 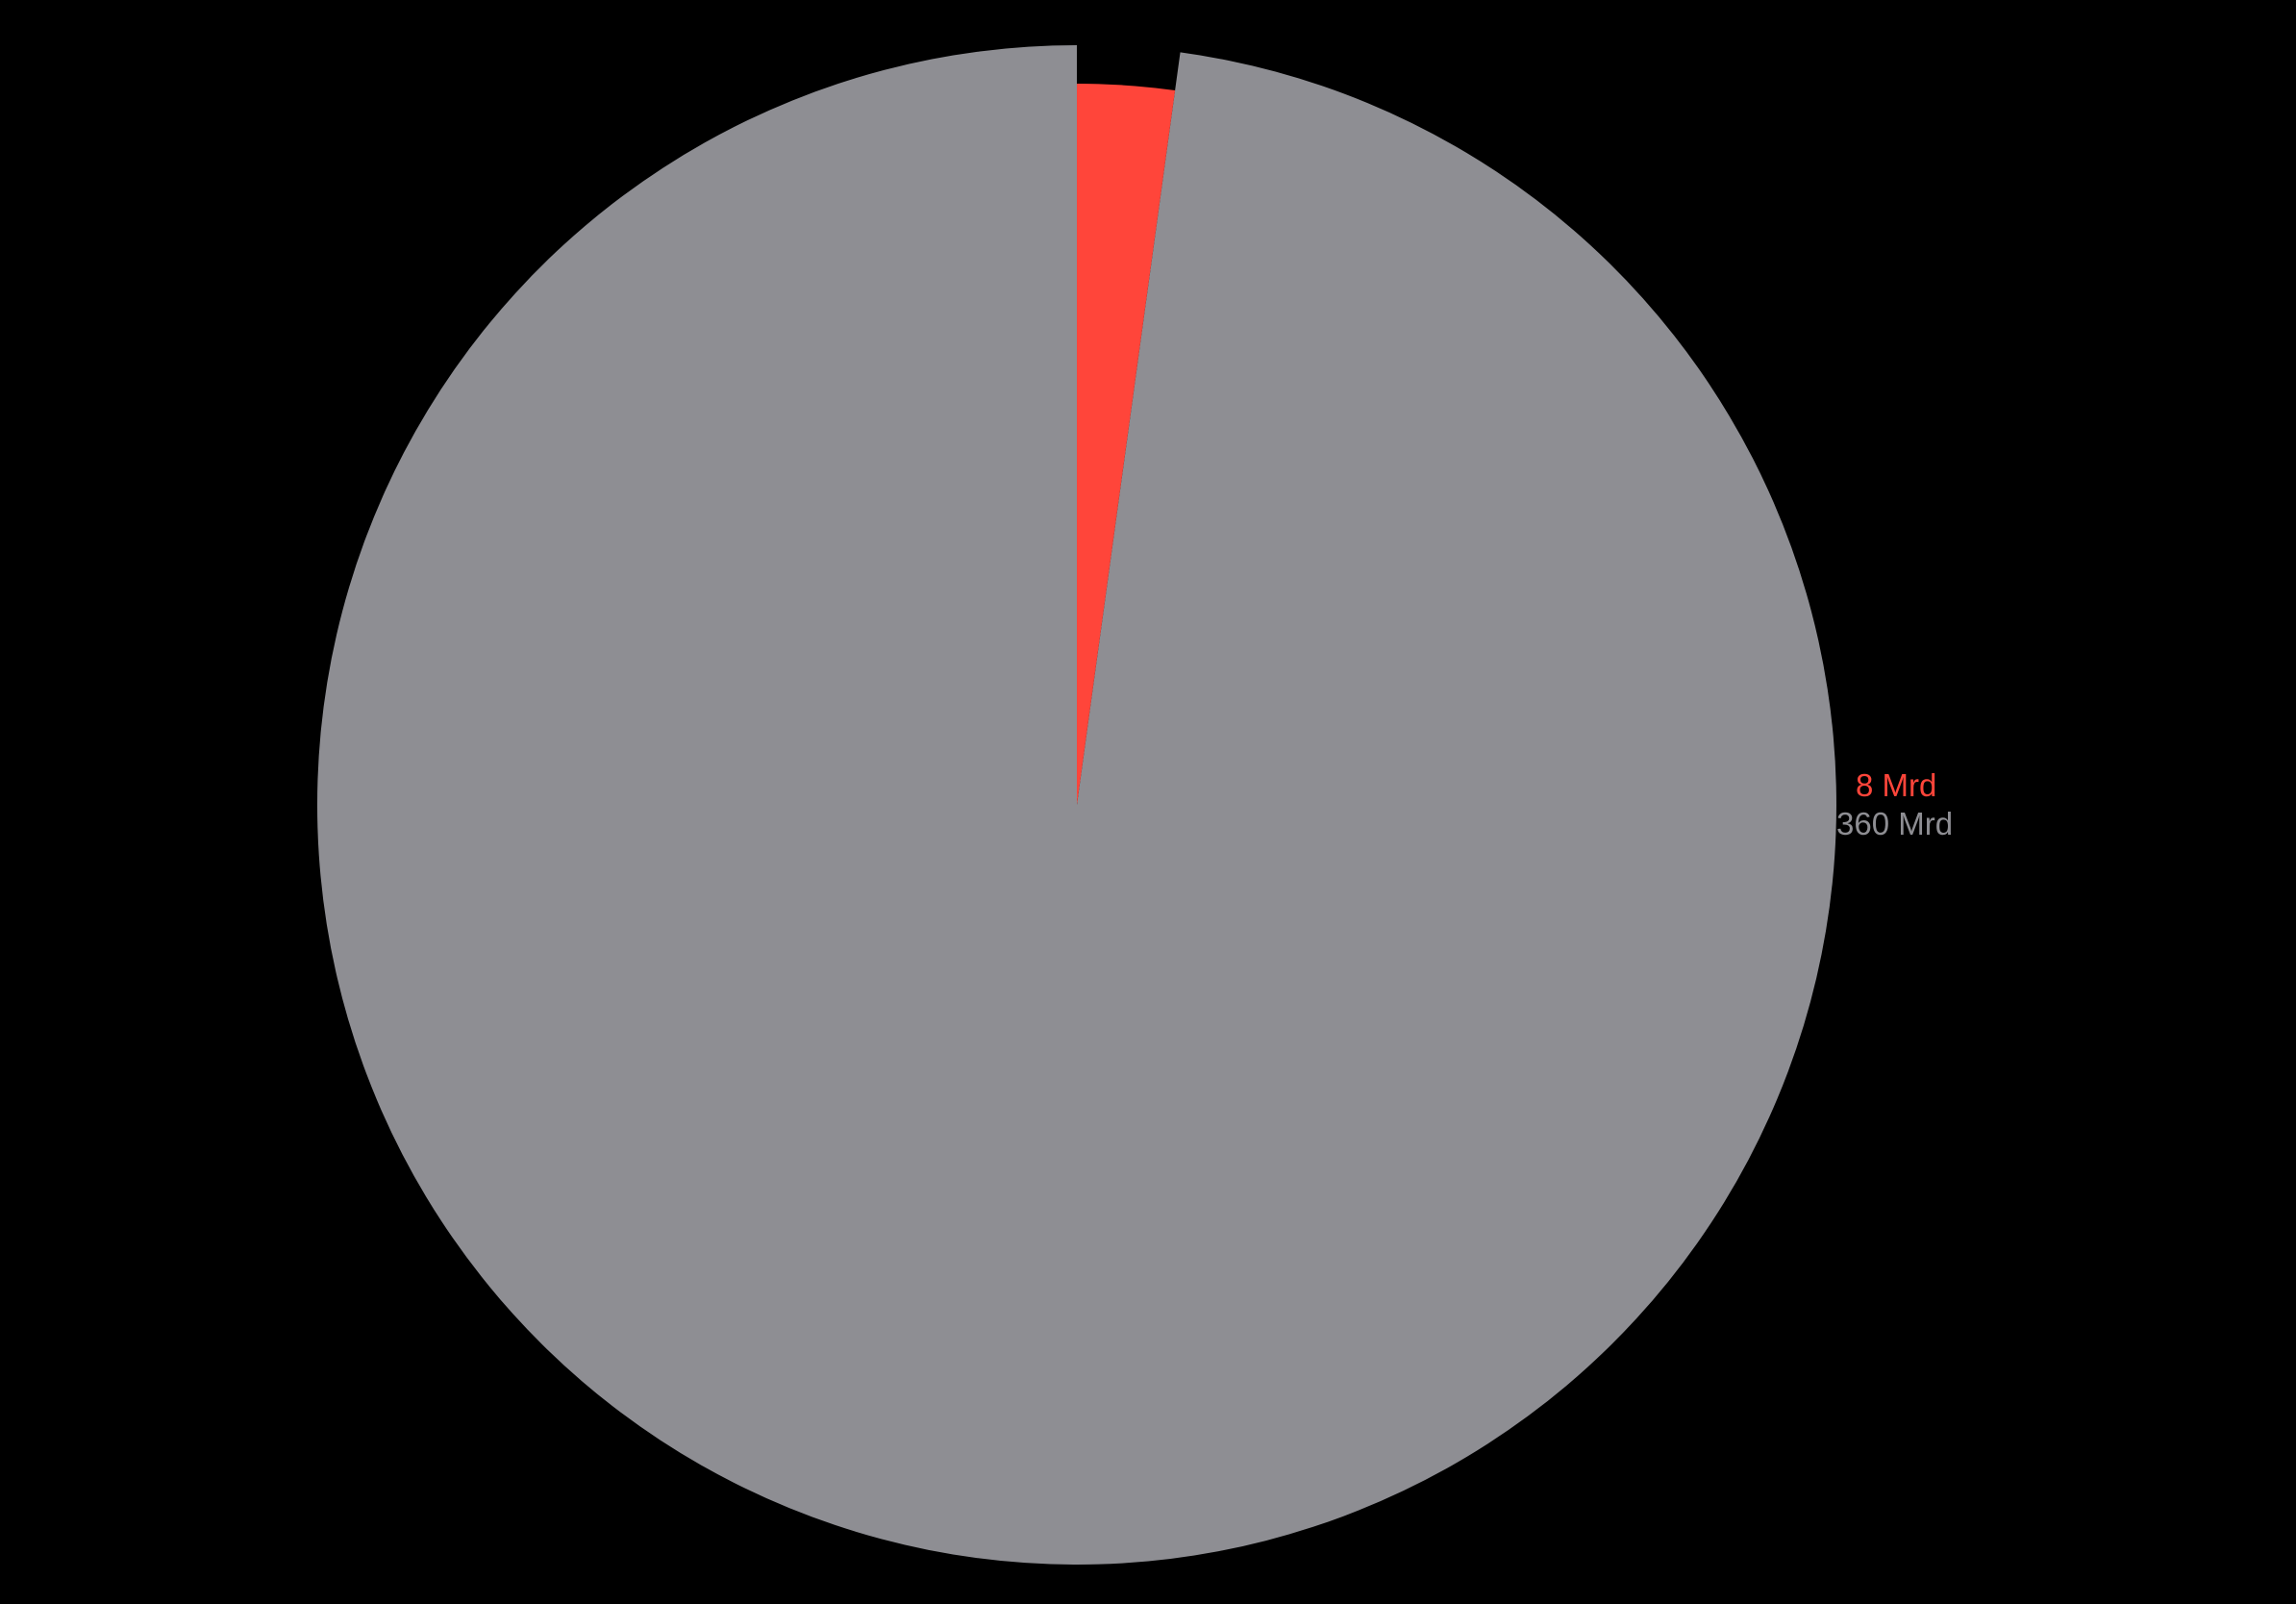 I want to click on pie-label-large-slice: 360 Mrd, so click(x=1895, y=823).